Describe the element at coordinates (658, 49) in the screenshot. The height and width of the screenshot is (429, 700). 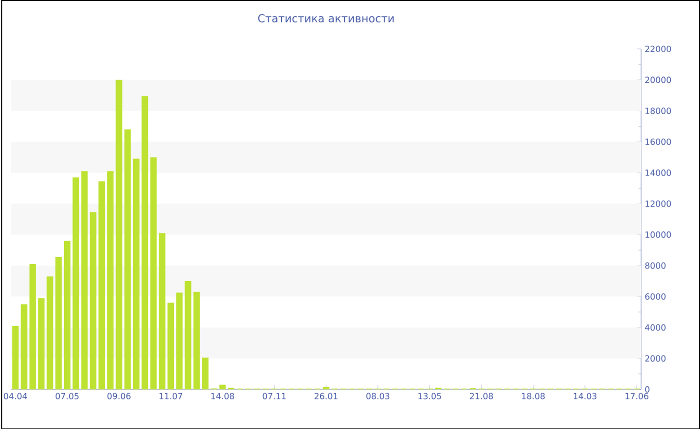
I see `y-tick-label: 22000` at that location.